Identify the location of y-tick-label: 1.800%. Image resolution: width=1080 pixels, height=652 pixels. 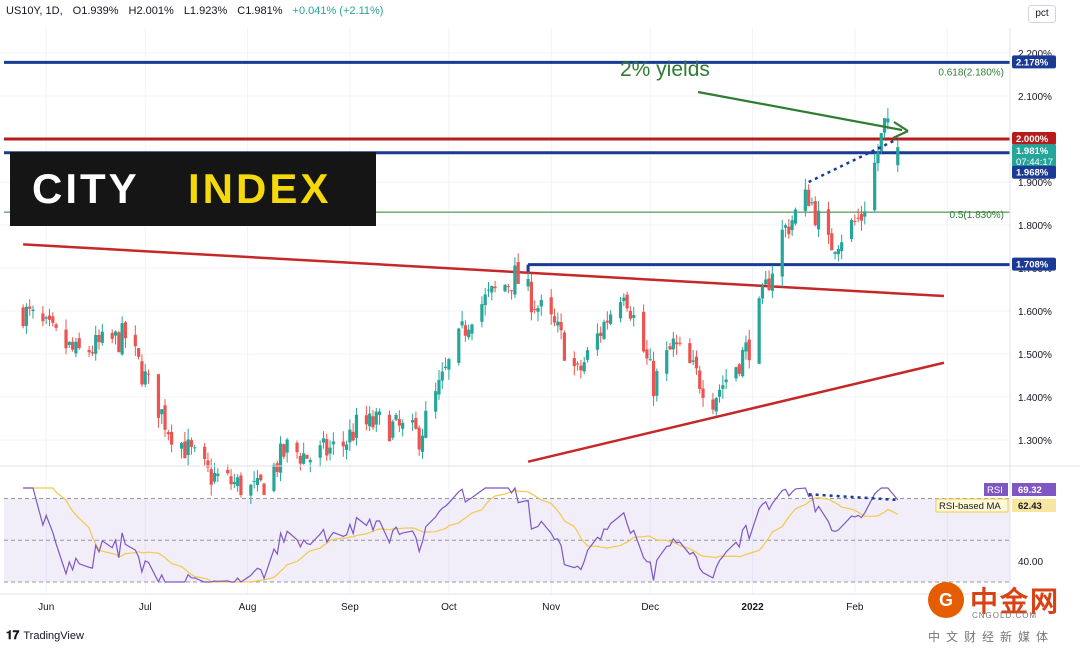
(1035, 226).